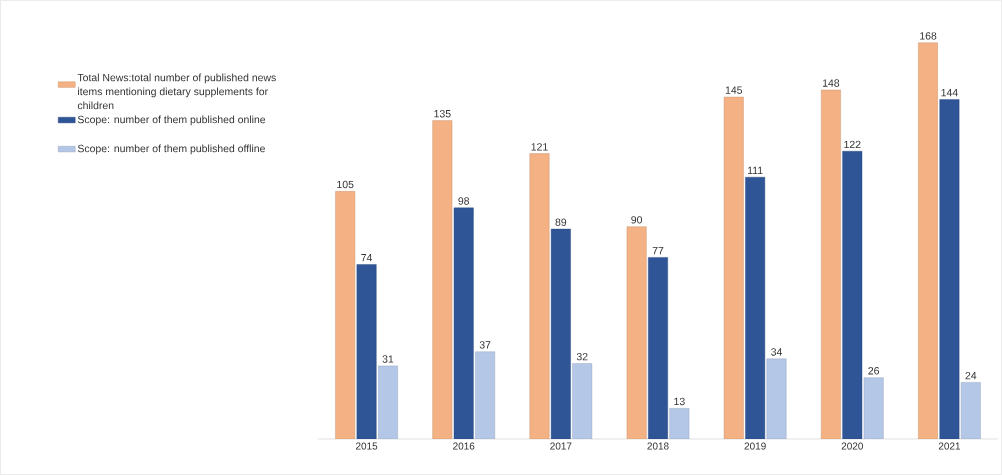 The image size is (1002, 475). Describe the element at coordinates (637, 220) in the screenshot. I see `data-label: 90` at that location.